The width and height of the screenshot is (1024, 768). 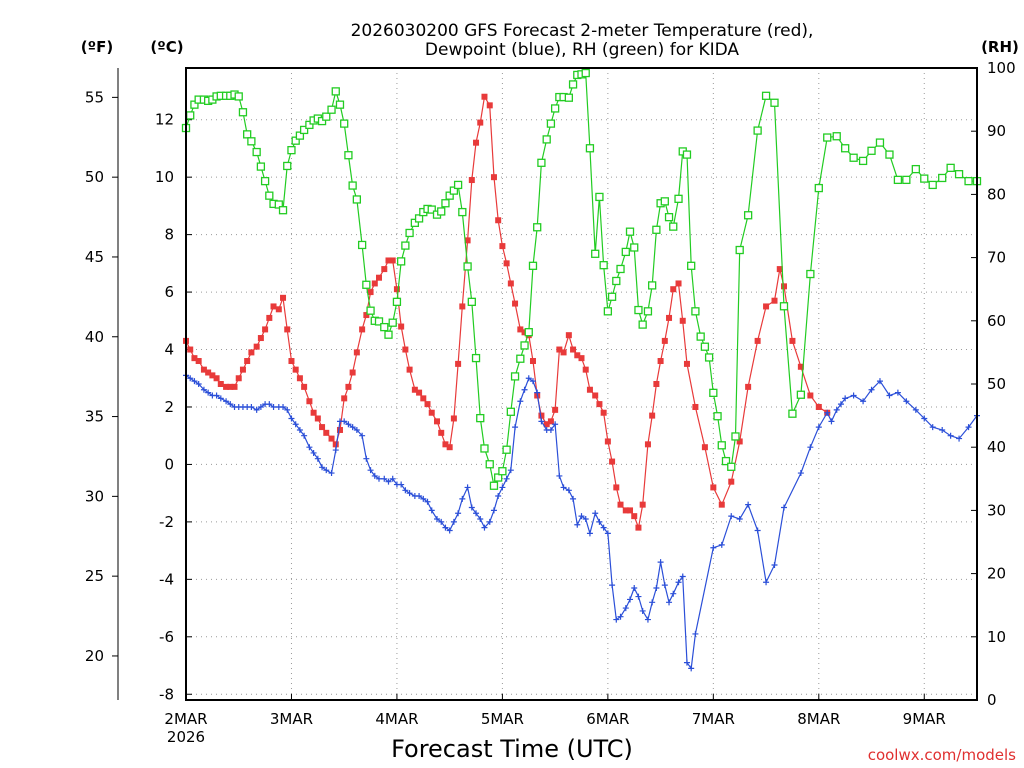 What do you see at coordinates (169, 292) in the screenshot?
I see `celsius-tick-label: 6` at bounding box center [169, 292].